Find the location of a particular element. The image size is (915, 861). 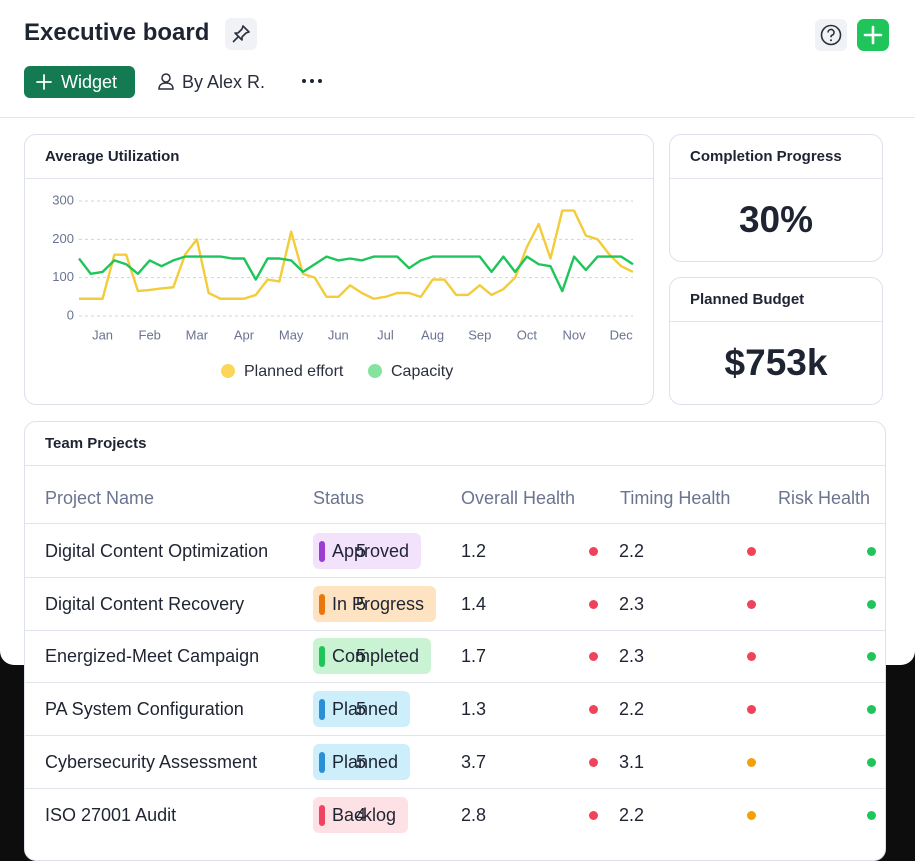

health-value: 1.7 is located at coordinates (473, 656).